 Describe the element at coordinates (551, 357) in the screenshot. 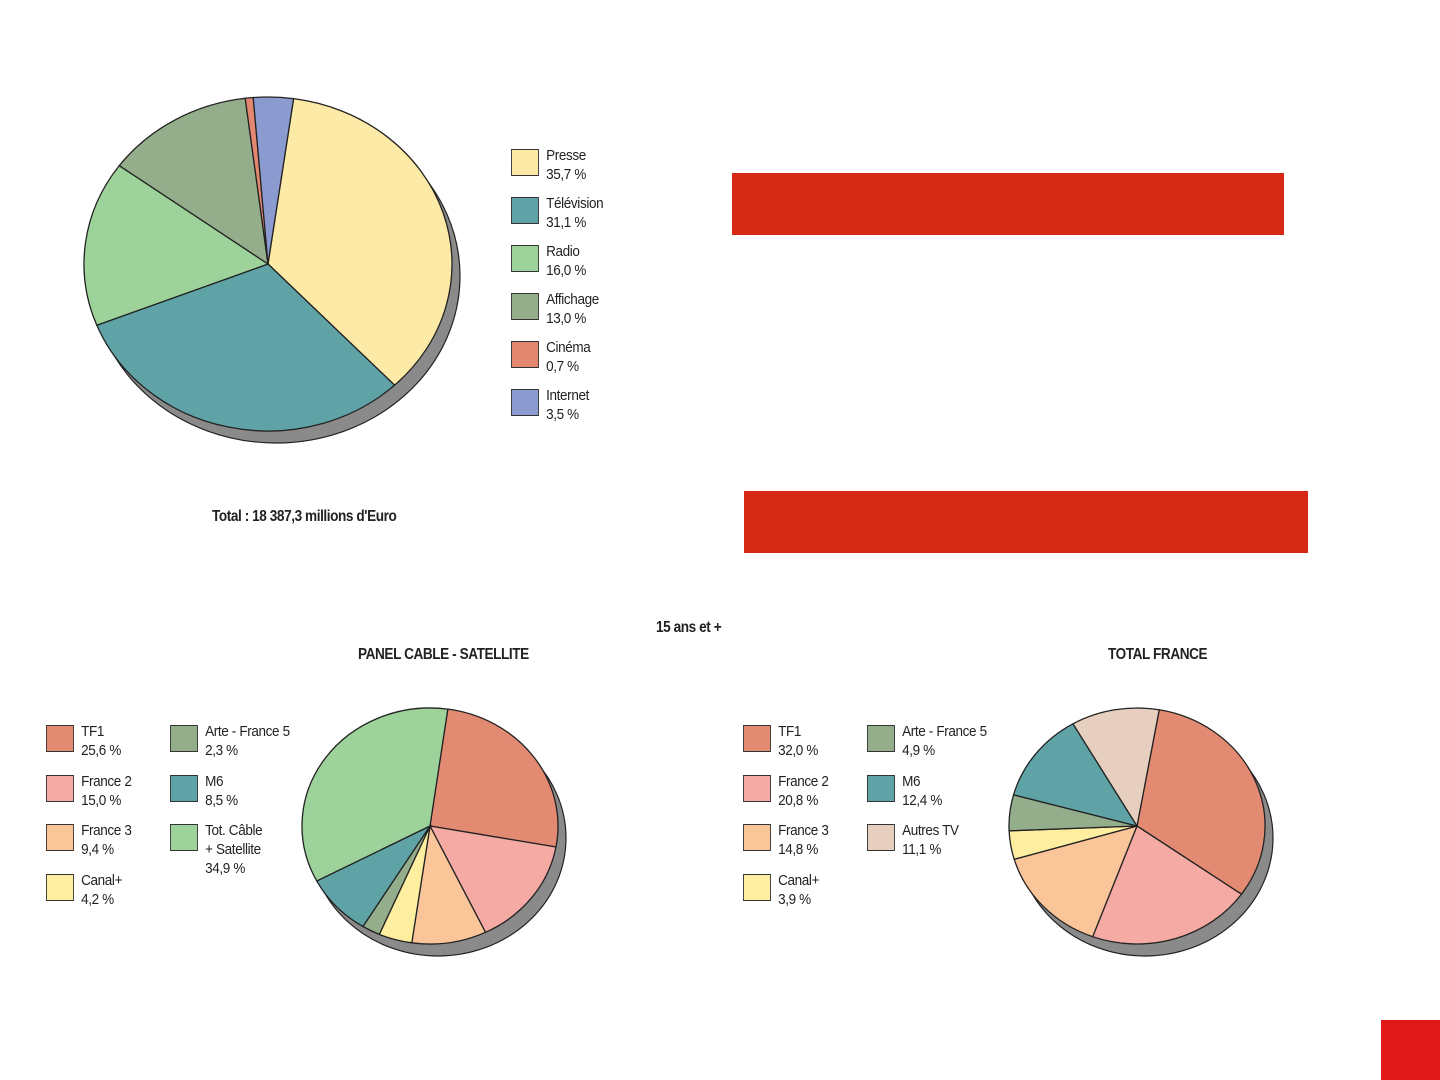

I see `media-legend-item: Cinéma 0,7 %` at that location.